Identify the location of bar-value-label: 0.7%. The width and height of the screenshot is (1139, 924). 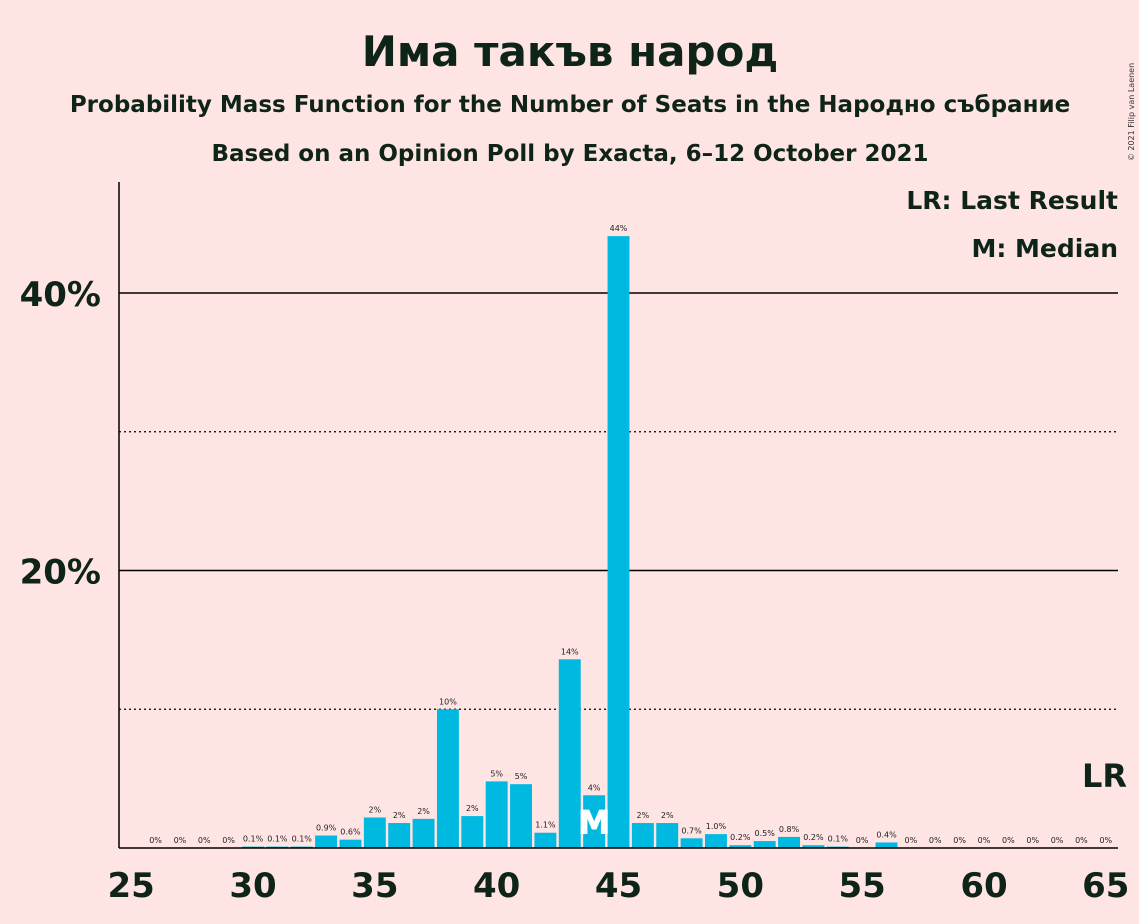
(691, 830).